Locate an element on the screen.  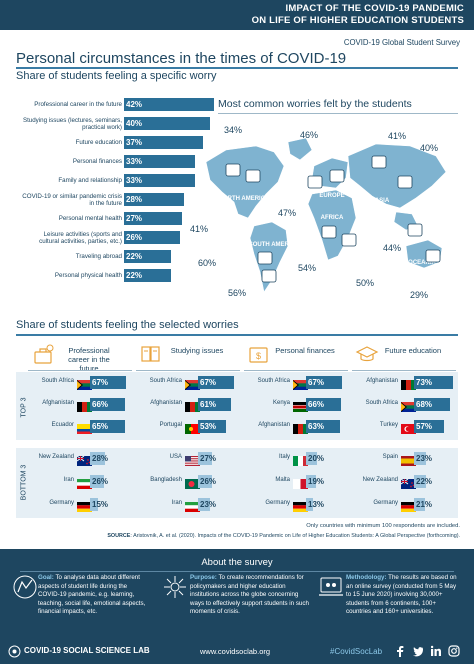
worry-row: Family and relationship 33% is located at coordinates (116, 180).